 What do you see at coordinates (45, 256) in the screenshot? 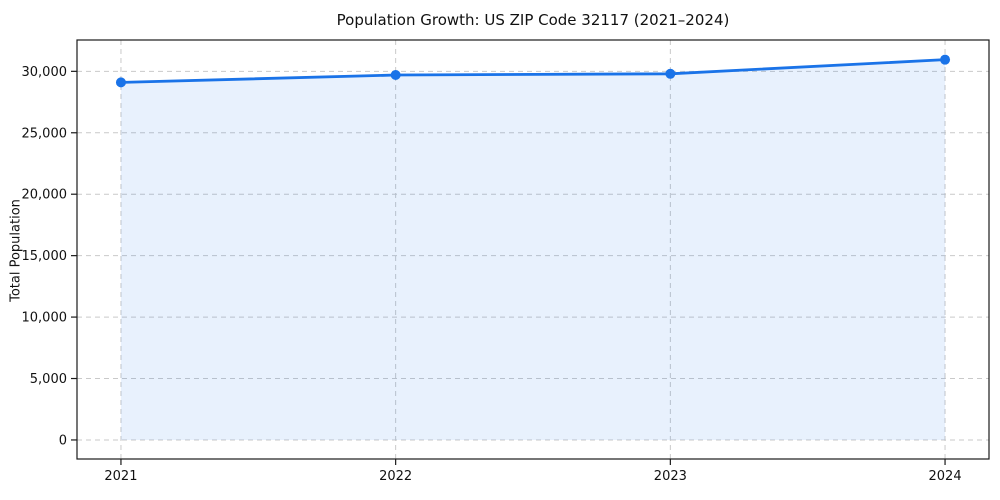
I see `y-tick-label: 15,000` at bounding box center [45, 256].